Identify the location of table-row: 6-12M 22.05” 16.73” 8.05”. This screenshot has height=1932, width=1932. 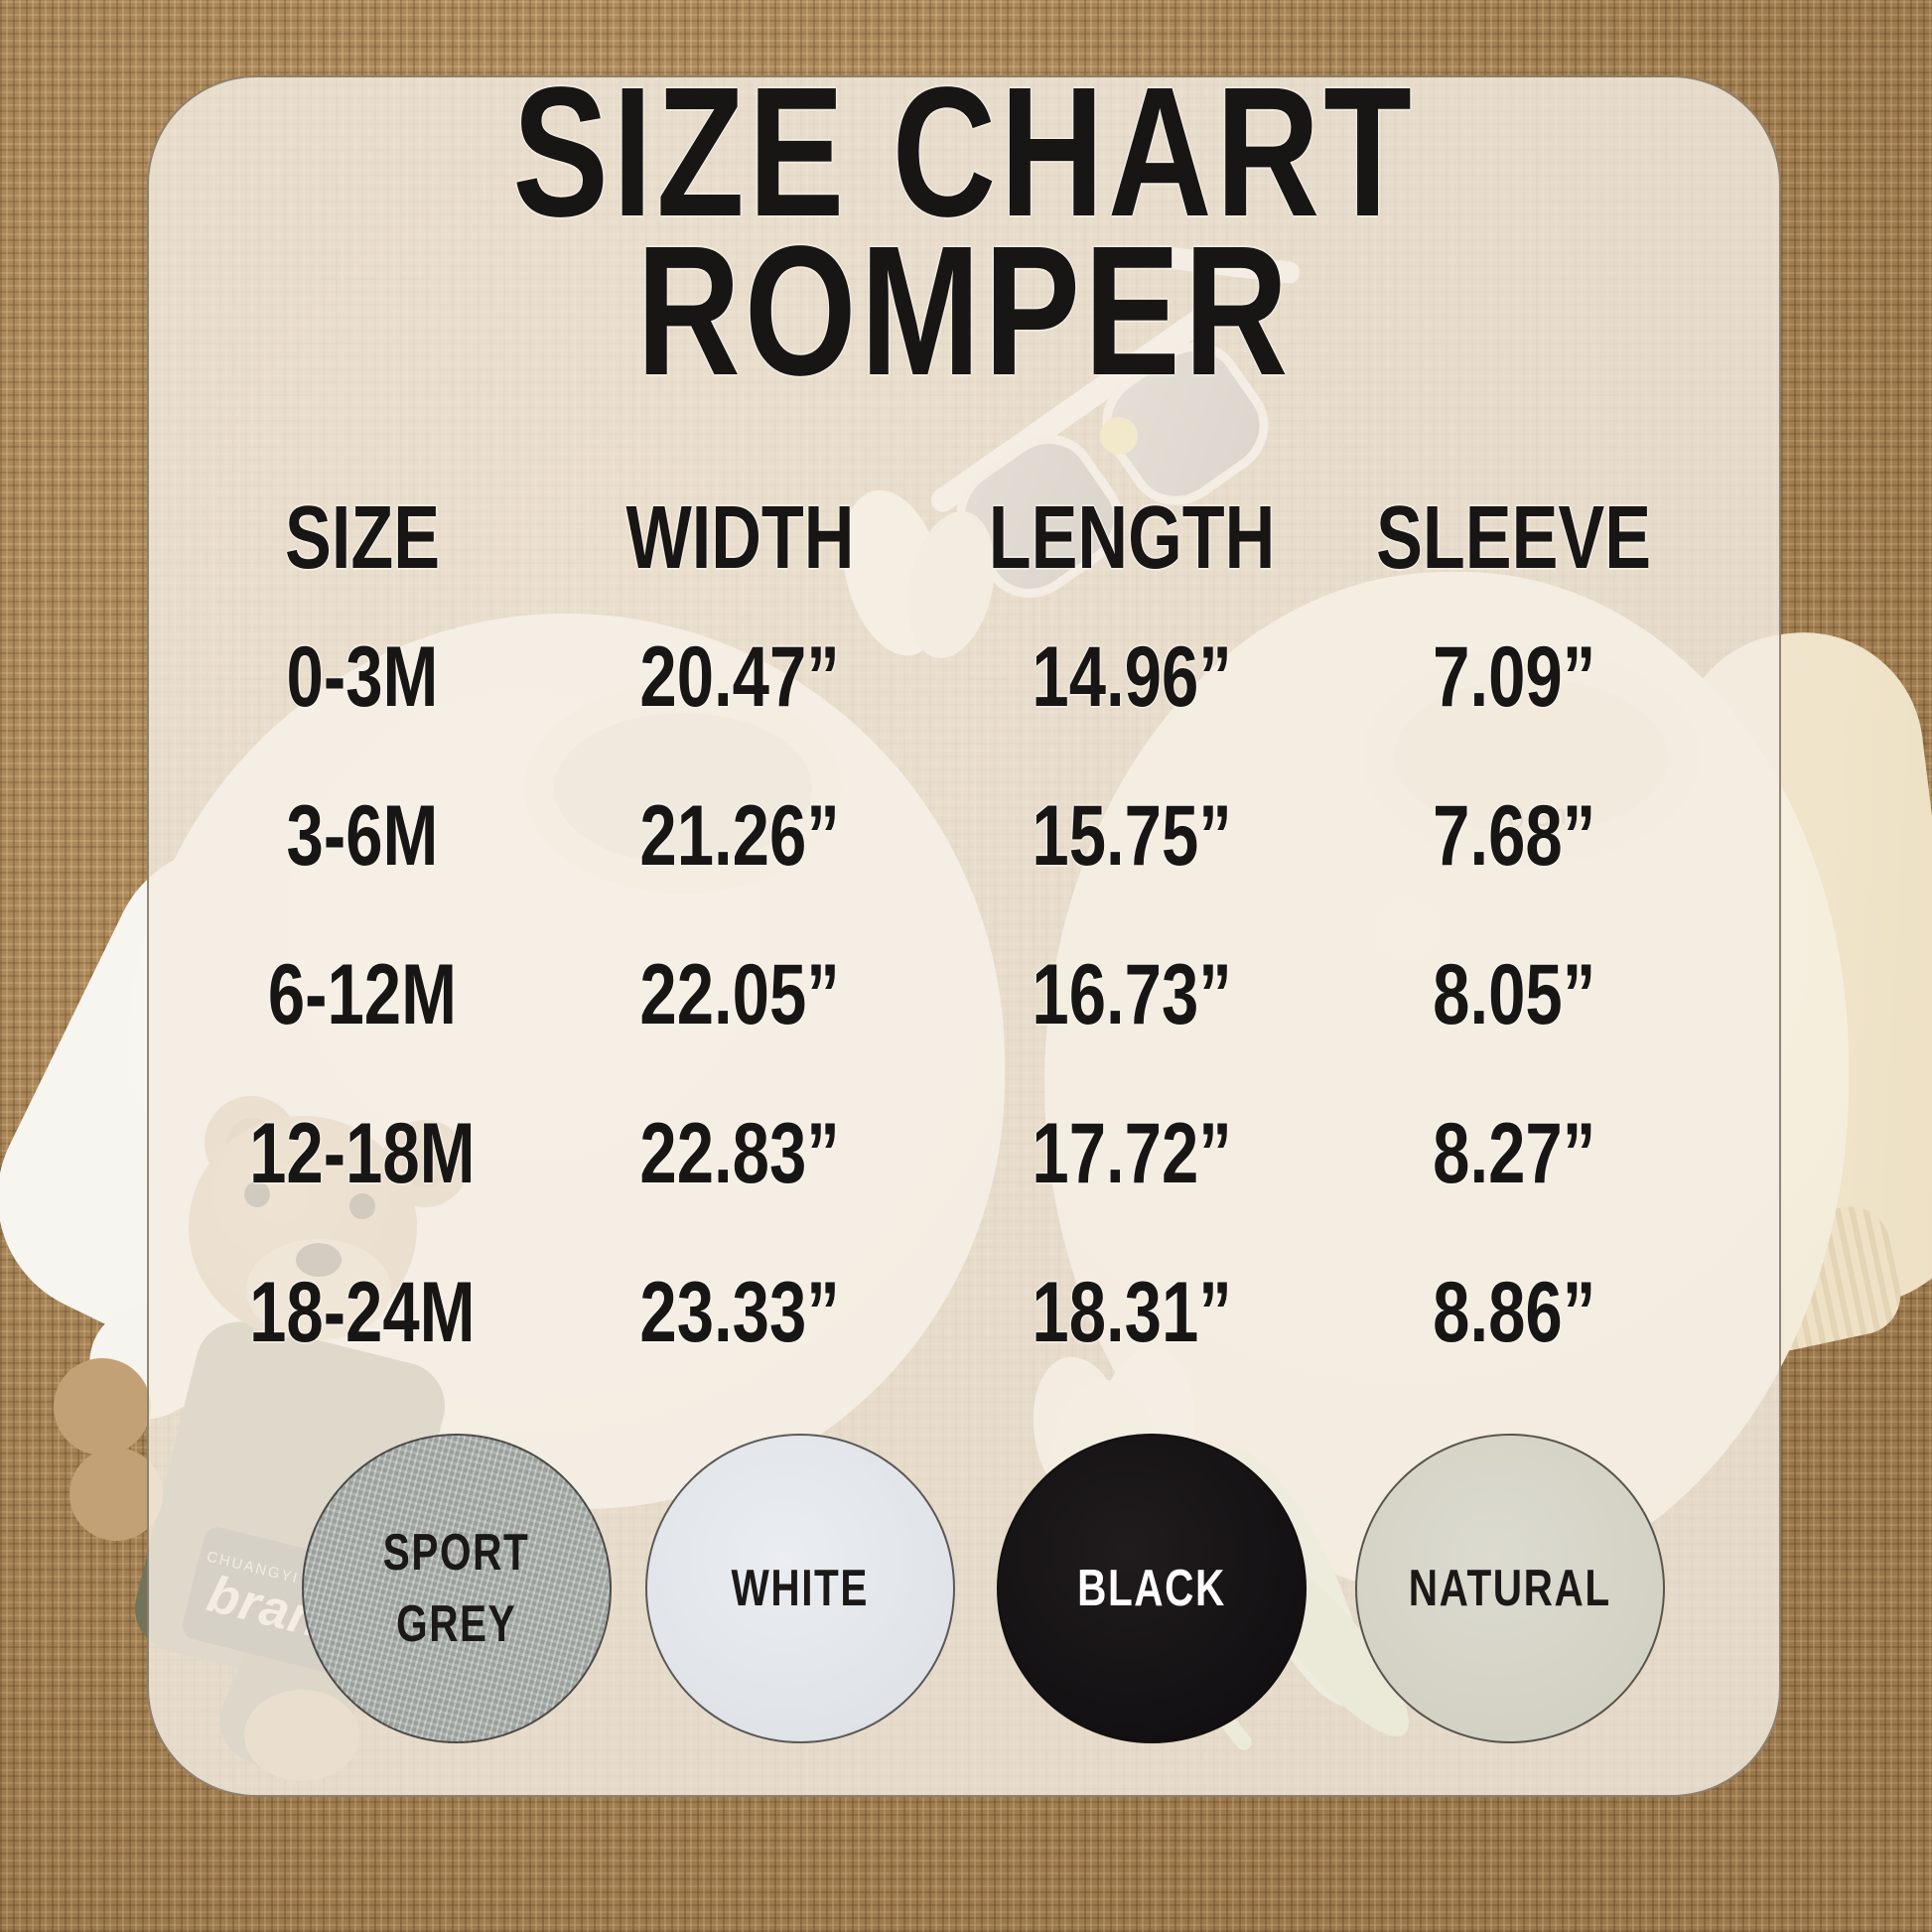
(929, 995).